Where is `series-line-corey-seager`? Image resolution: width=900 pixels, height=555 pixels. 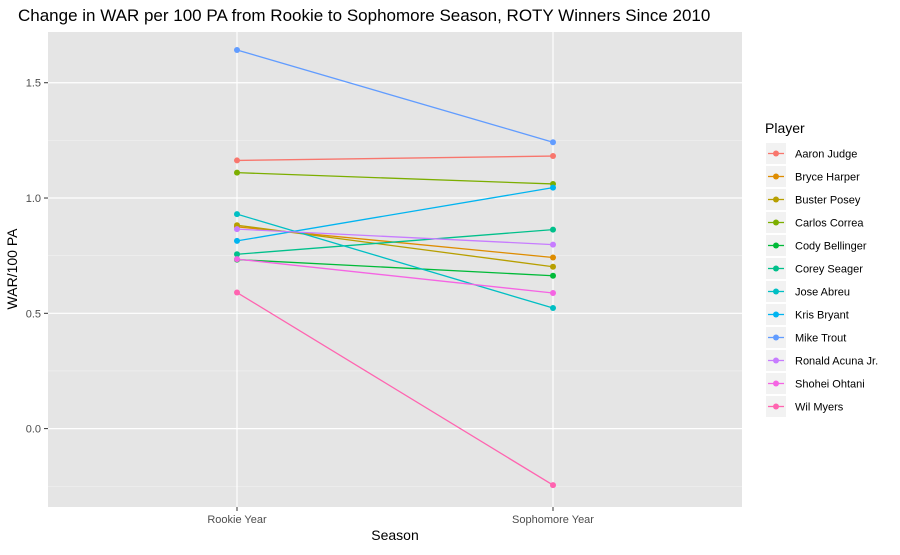 series-line-corey-seager is located at coordinates (395, 241).